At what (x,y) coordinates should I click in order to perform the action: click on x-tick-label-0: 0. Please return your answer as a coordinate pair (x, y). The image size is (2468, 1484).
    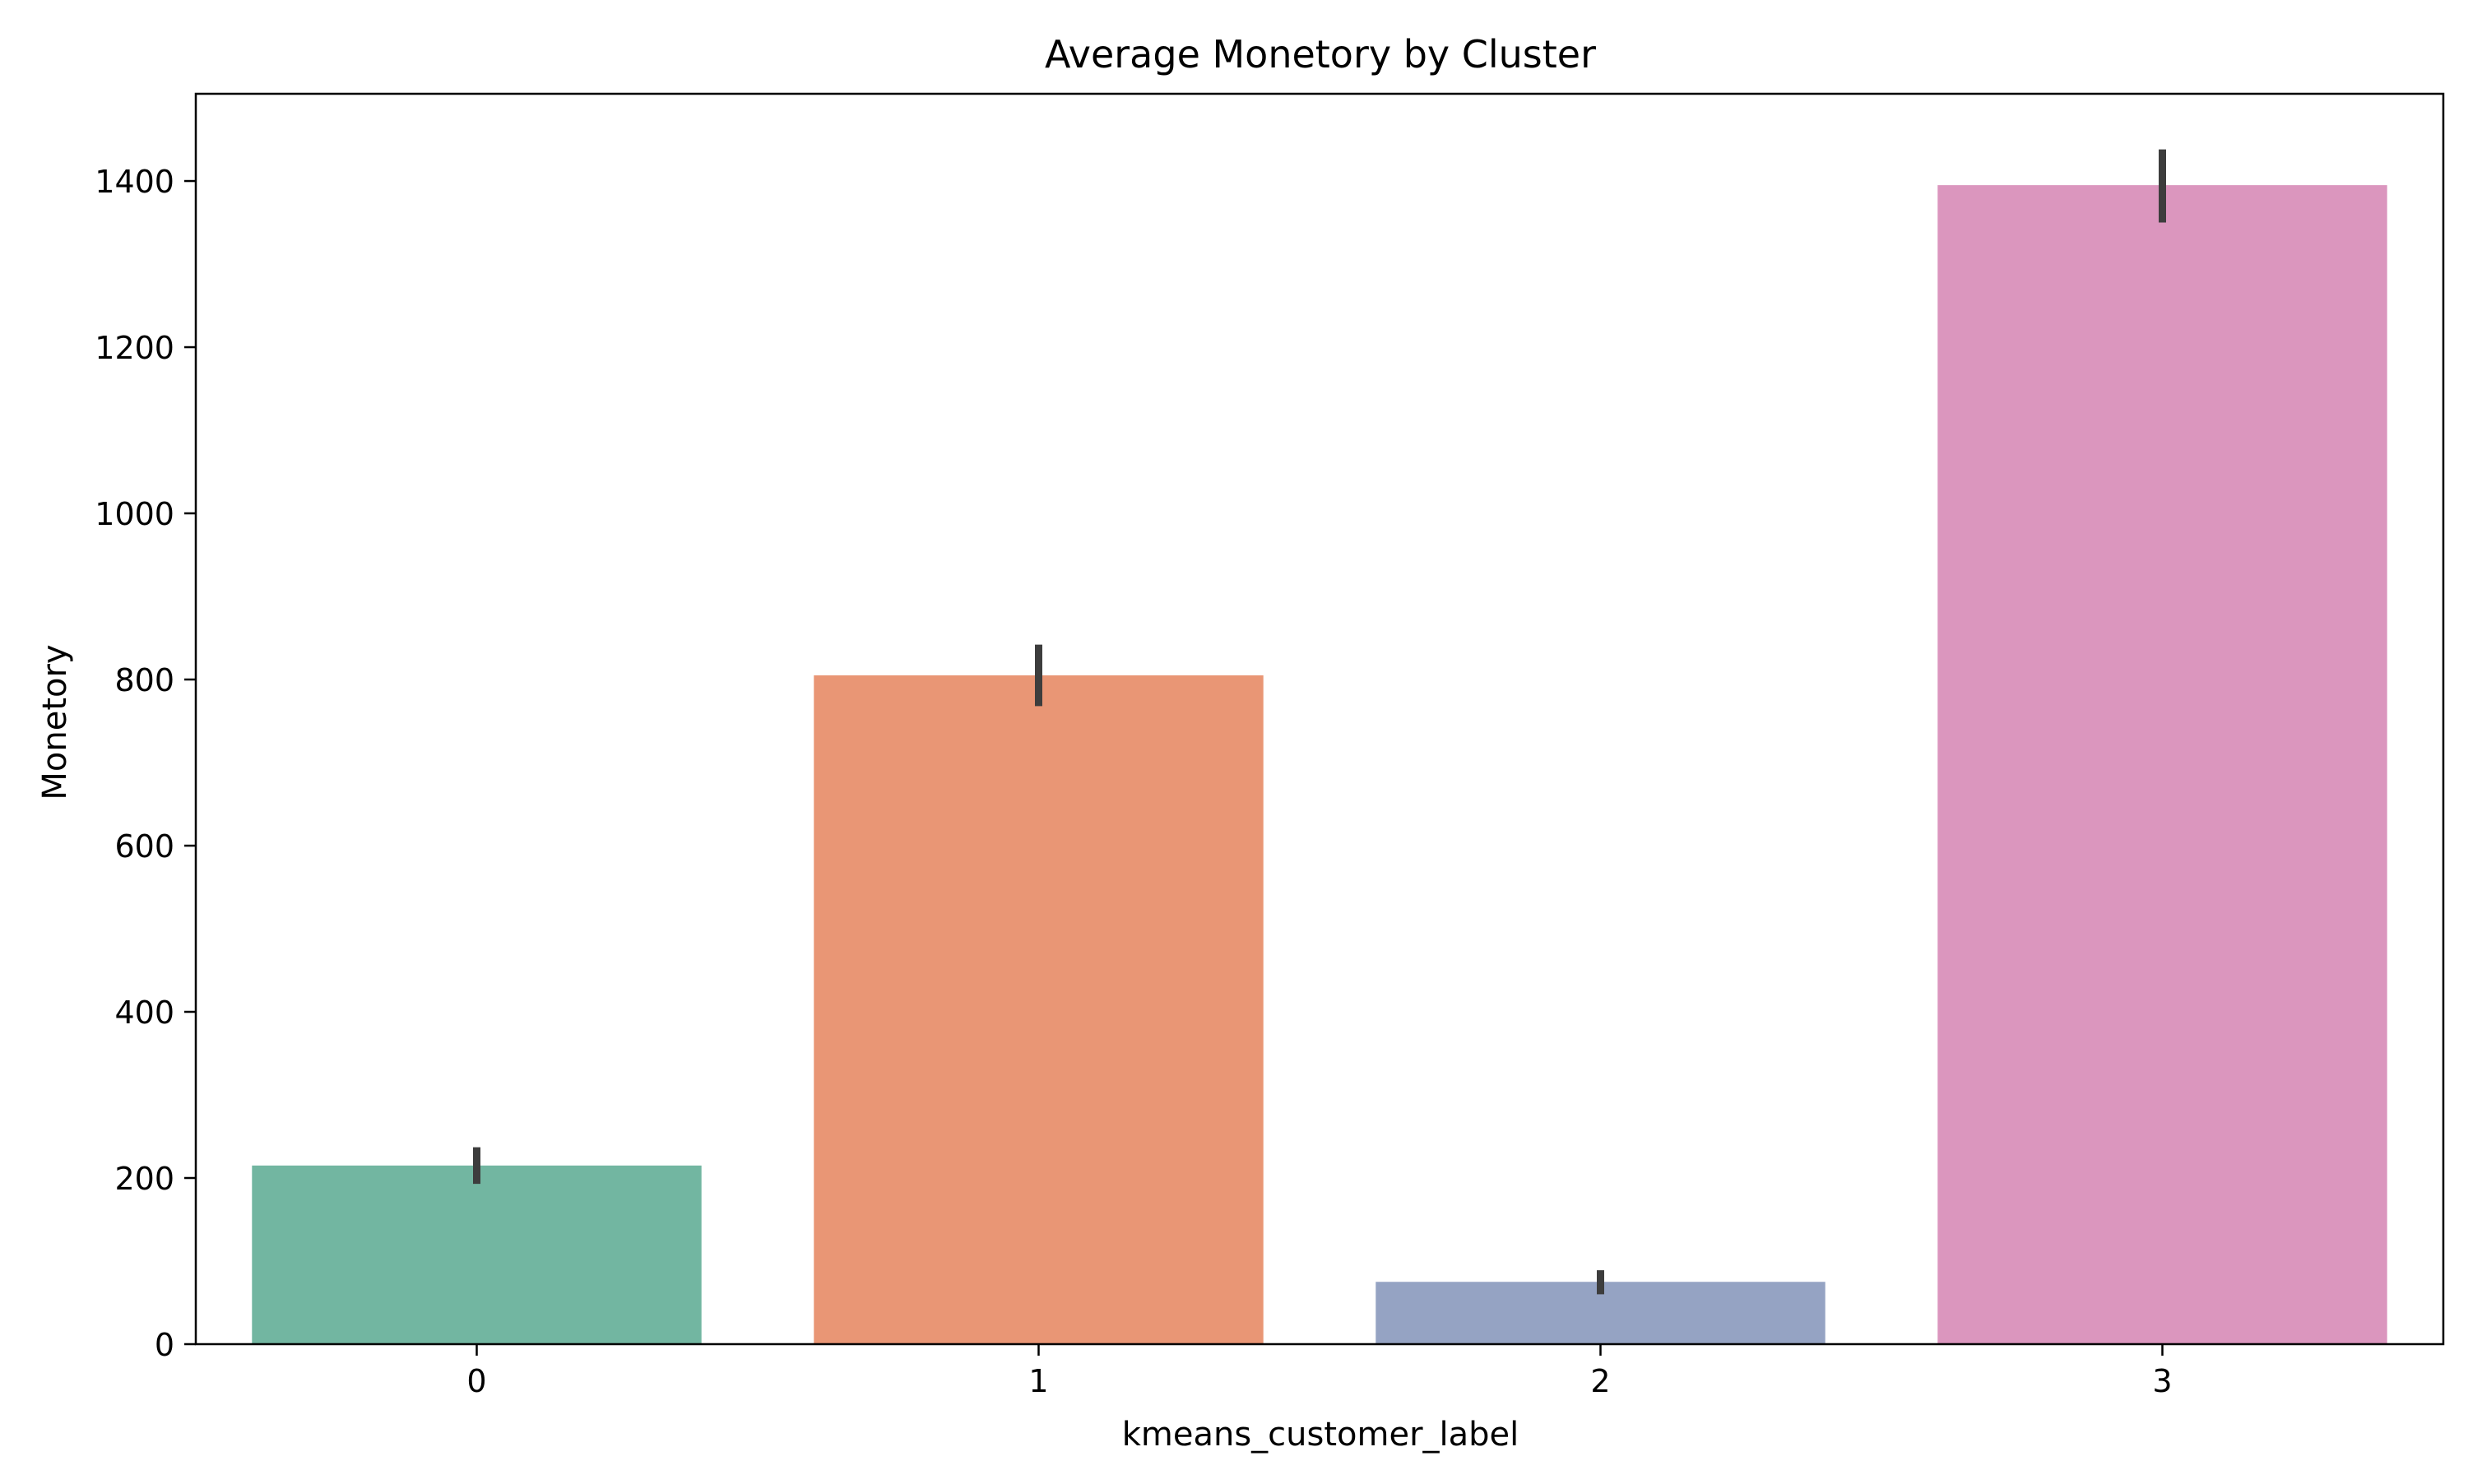
    Looking at the image, I should click on (476, 1381).